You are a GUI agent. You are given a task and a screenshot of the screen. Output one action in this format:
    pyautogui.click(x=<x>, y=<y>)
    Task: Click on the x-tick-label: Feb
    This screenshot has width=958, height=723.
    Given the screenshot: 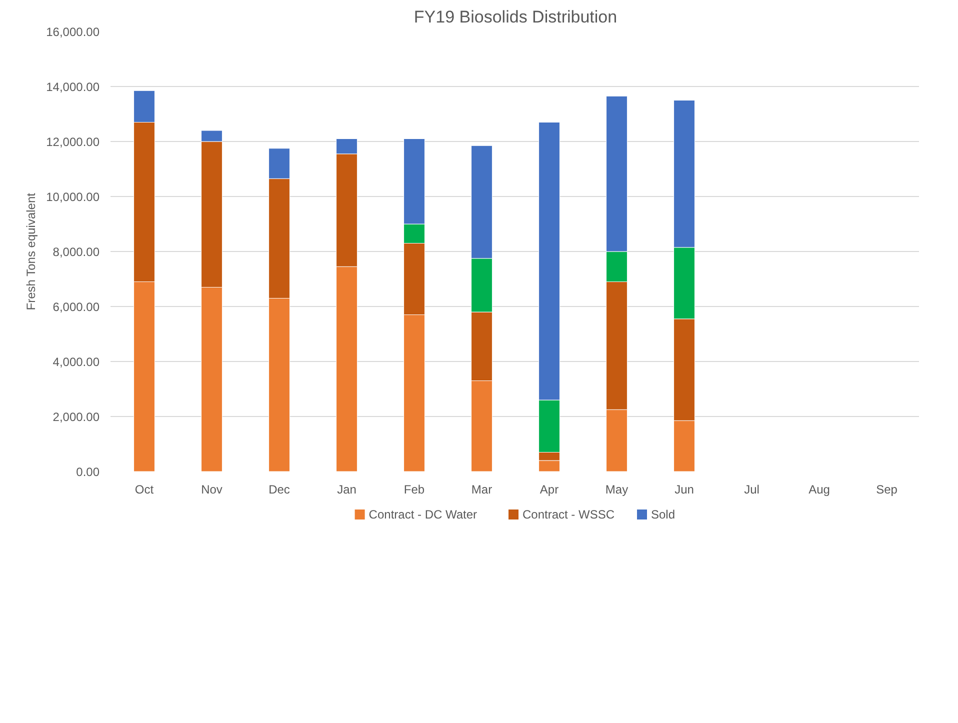 What is the action you would take?
    pyautogui.click(x=414, y=489)
    